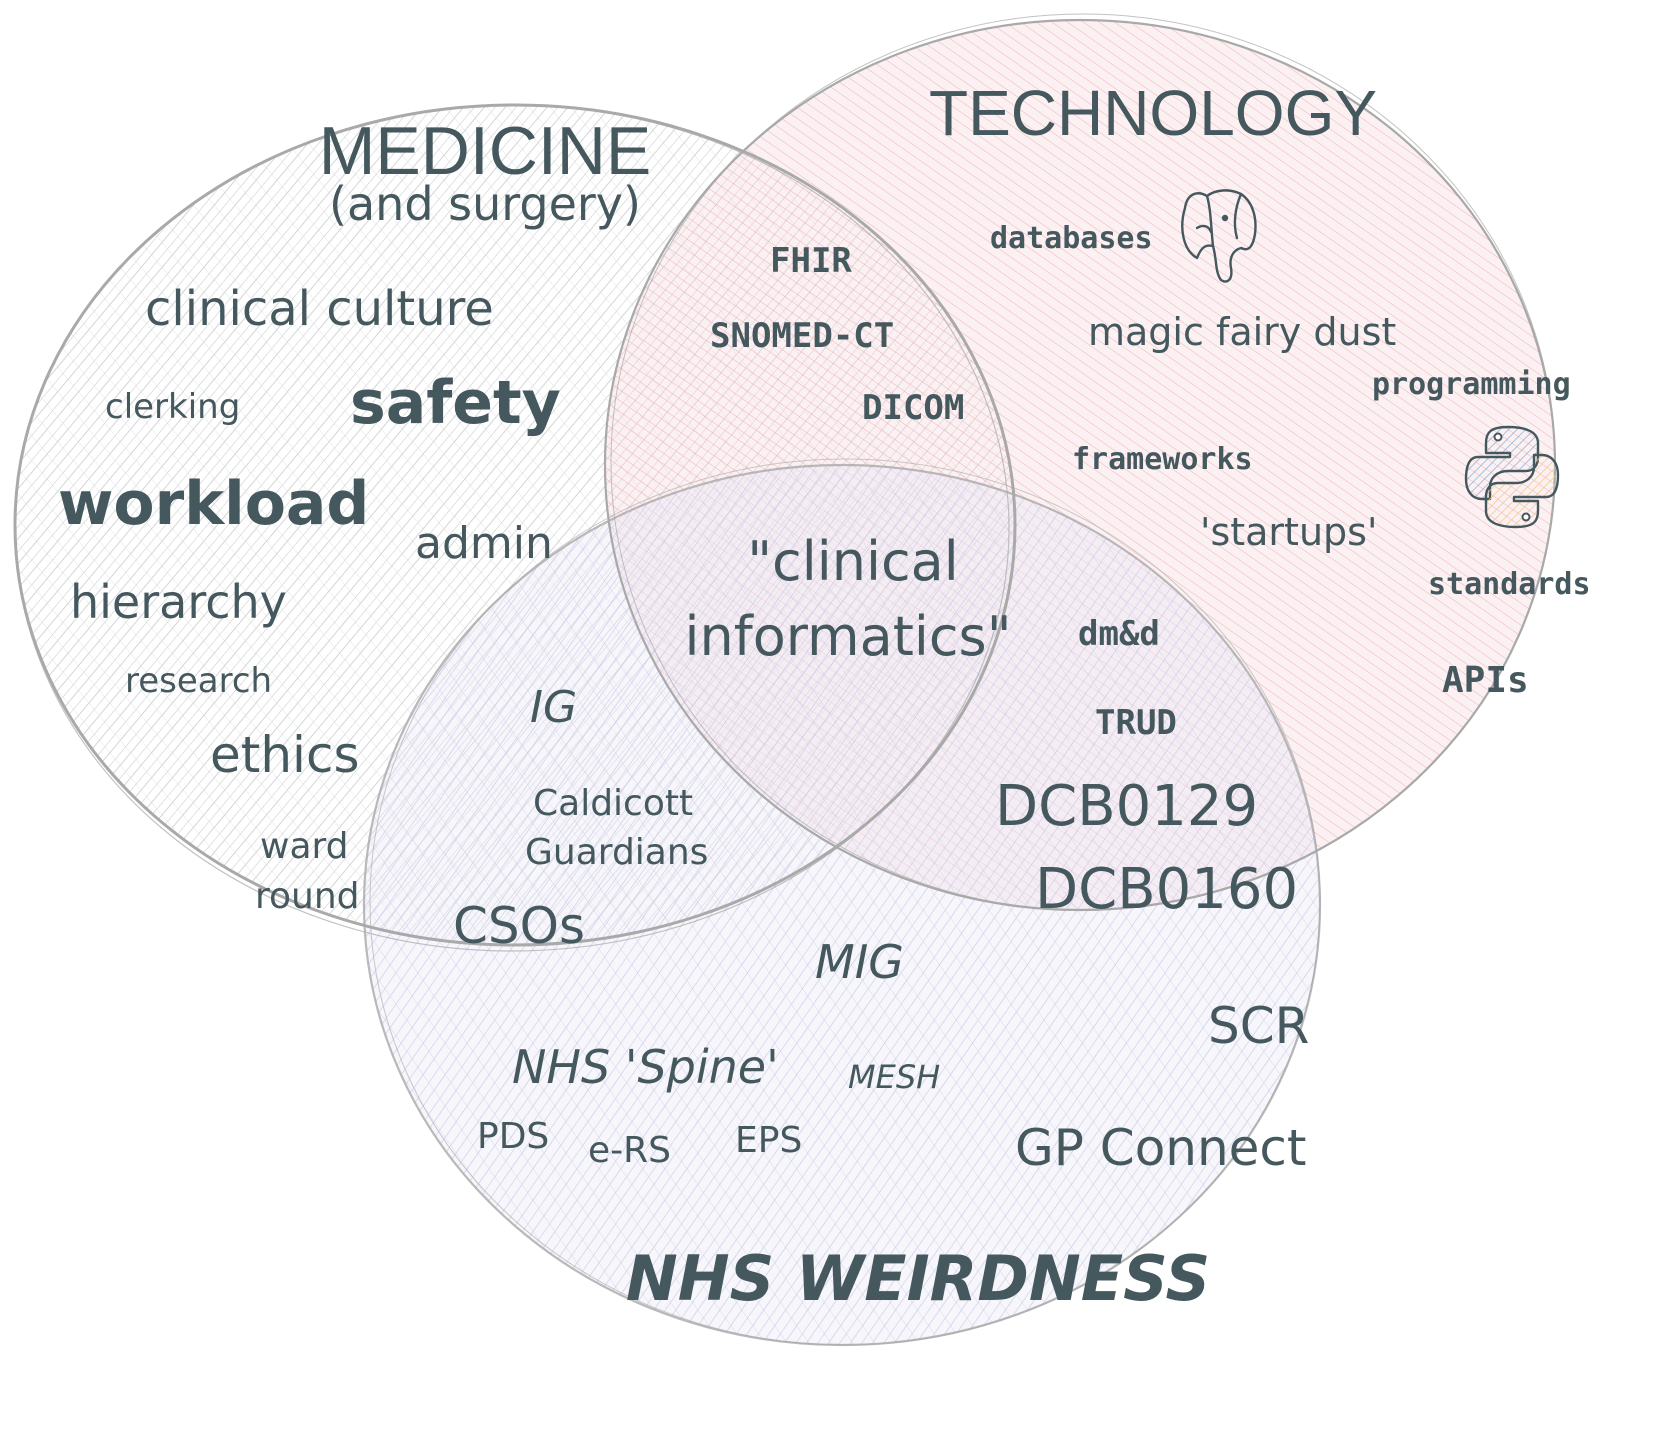 The width and height of the screenshot is (1657, 1444). What do you see at coordinates (455, 403) in the screenshot?
I see `term-safety: safety` at bounding box center [455, 403].